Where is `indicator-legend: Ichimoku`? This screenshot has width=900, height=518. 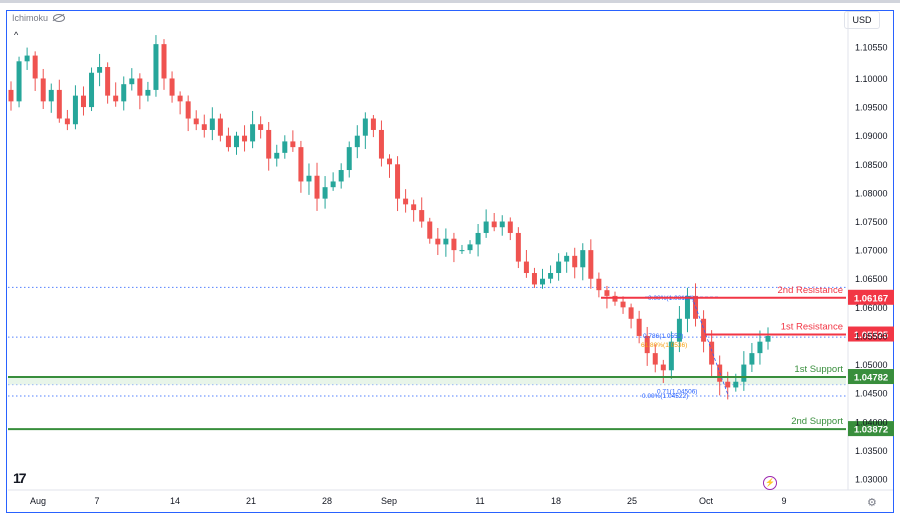 indicator-legend: Ichimoku is located at coordinates (39, 18).